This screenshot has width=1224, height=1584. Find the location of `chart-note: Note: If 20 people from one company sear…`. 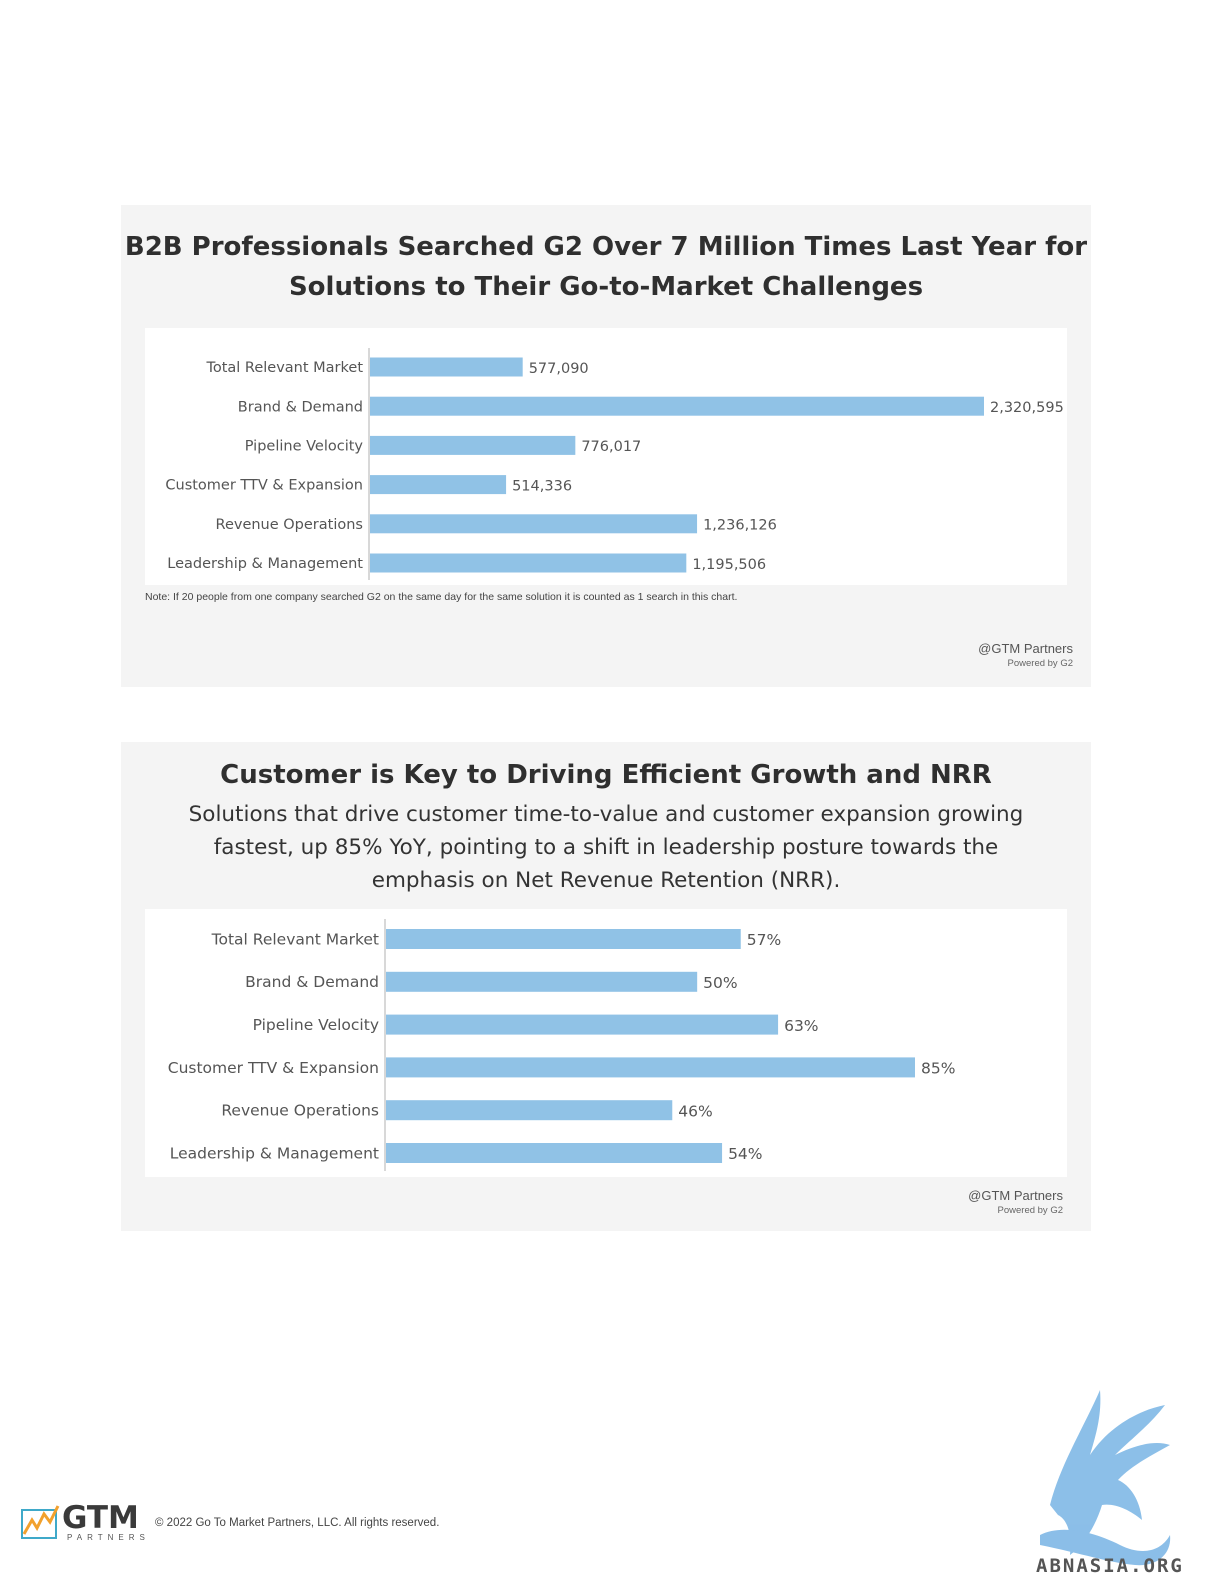

chart-note: Note: If 20 people from one company sear… is located at coordinates (441, 597).